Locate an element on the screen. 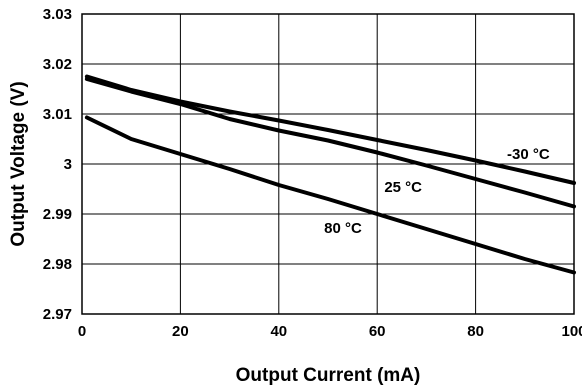  y-tick-label: 3.01 is located at coordinates (57, 114).